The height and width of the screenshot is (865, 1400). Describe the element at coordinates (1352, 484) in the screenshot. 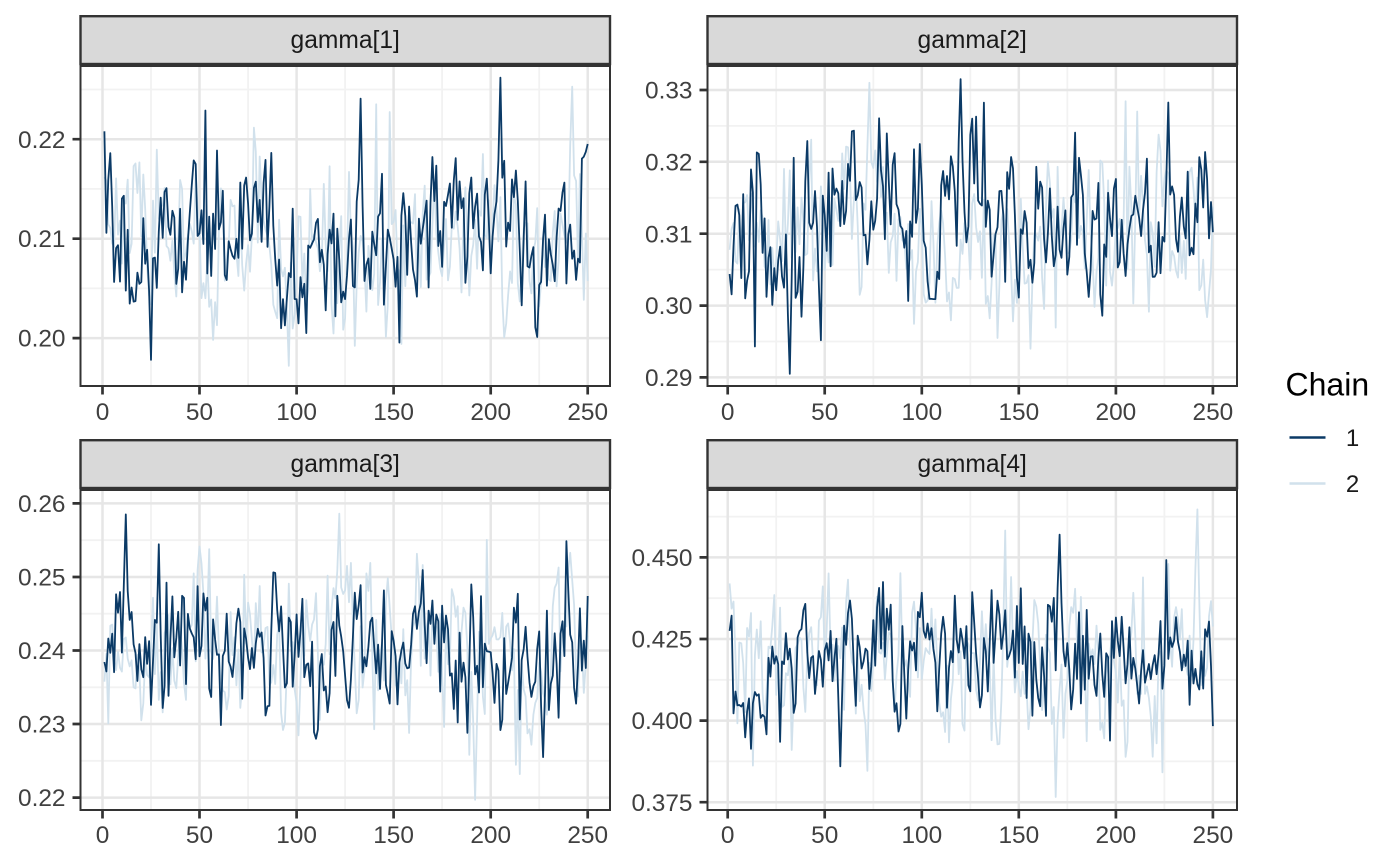

I see `svg-text: 2` at that location.